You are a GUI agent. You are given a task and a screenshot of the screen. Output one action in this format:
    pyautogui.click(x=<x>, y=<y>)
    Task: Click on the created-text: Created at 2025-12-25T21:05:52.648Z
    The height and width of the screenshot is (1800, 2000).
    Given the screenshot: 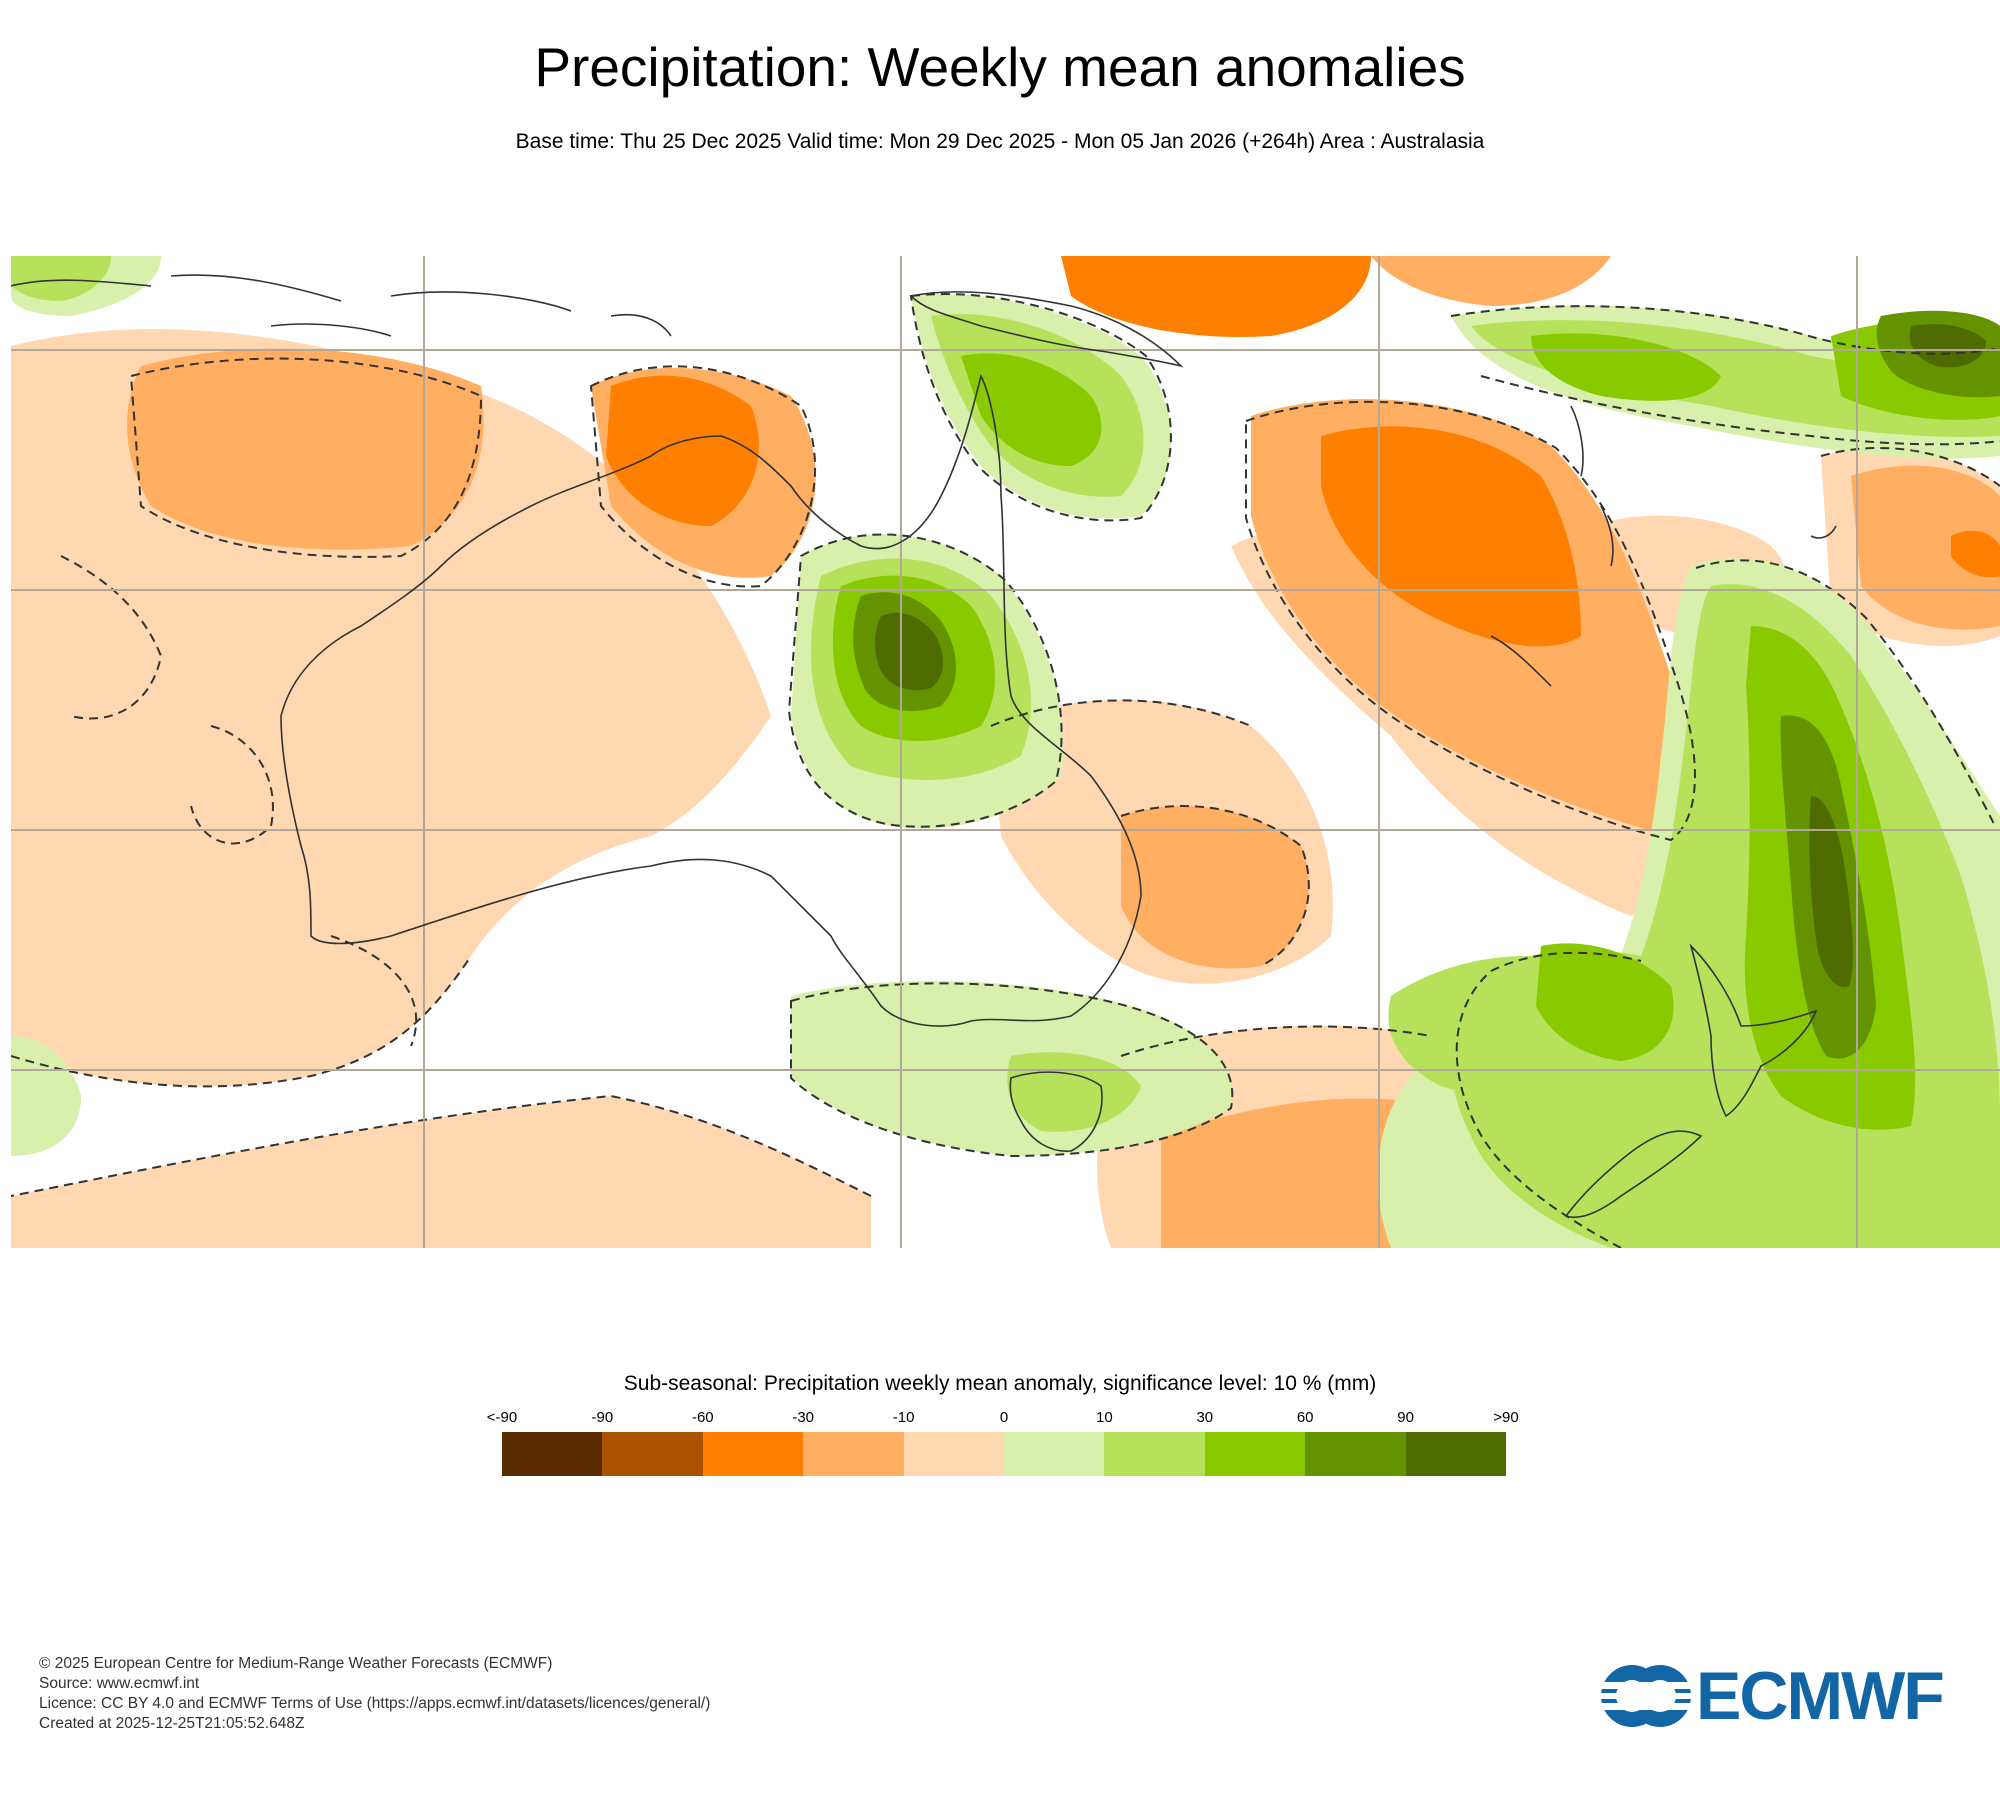 What is the action you would take?
    pyautogui.click(x=172, y=1723)
    